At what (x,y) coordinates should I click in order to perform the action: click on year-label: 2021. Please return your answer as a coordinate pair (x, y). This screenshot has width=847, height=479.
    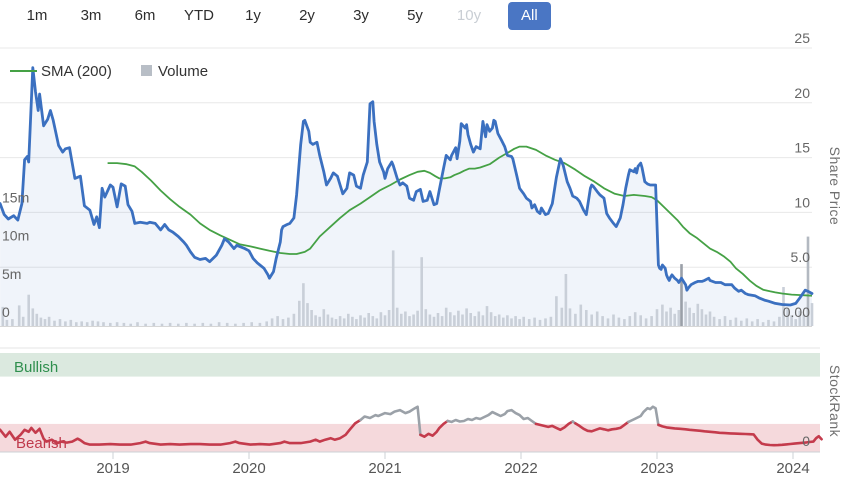
    Looking at the image, I should click on (384, 468).